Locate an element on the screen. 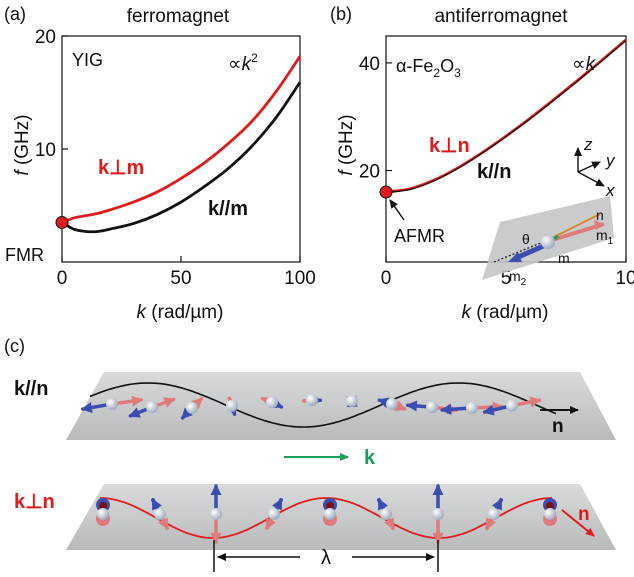  inset-m-label: m is located at coordinates (564, 258).